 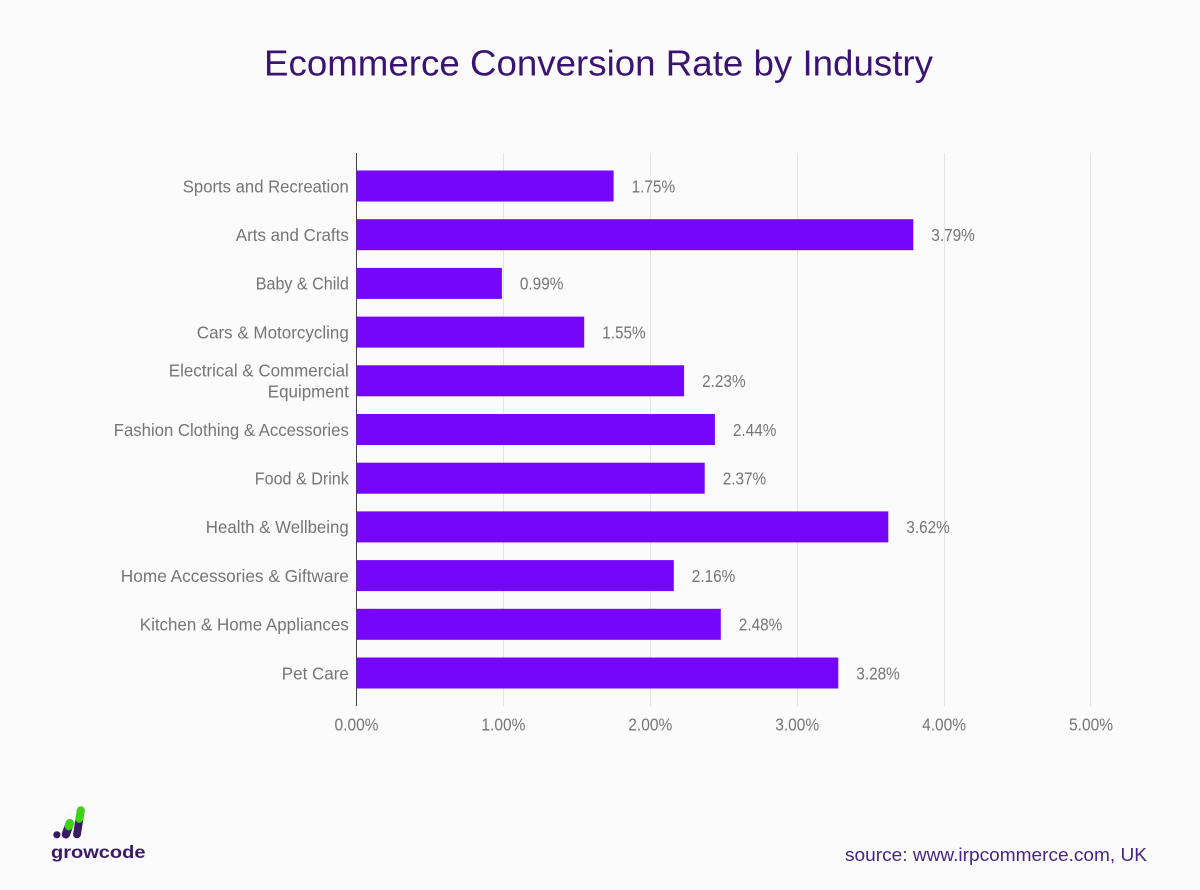 What do you see at coordinates (996, 854) in the screenshot?
I see `svg-text:source: www.irpcommerce.com, U: source: www.irpcommerce.com, UK` at bounding box center [996, 854].